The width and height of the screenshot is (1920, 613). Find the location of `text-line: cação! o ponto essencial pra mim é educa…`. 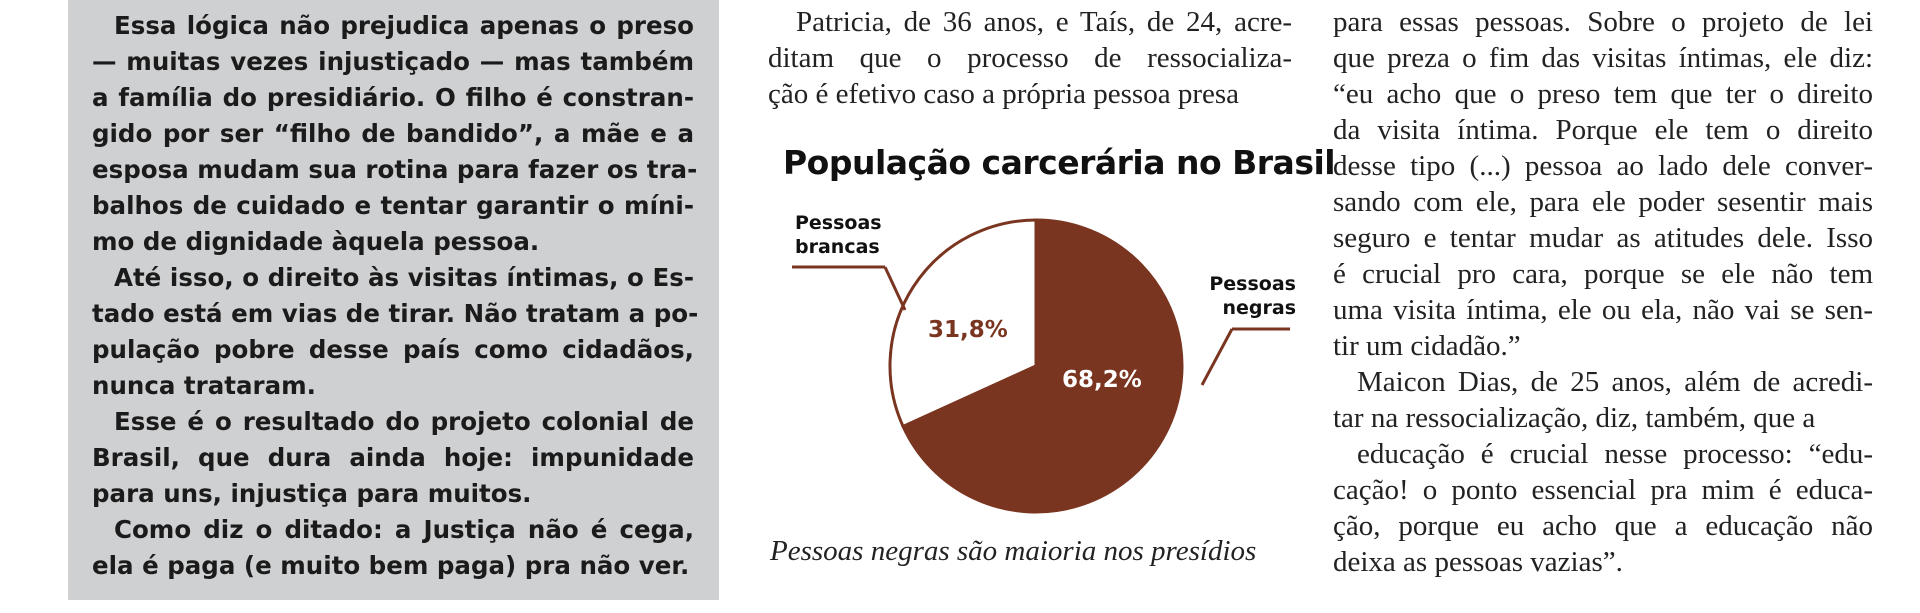

text-line: cação! o ponto essencial pra mim é educa… is located at coordinates (1603, 490).